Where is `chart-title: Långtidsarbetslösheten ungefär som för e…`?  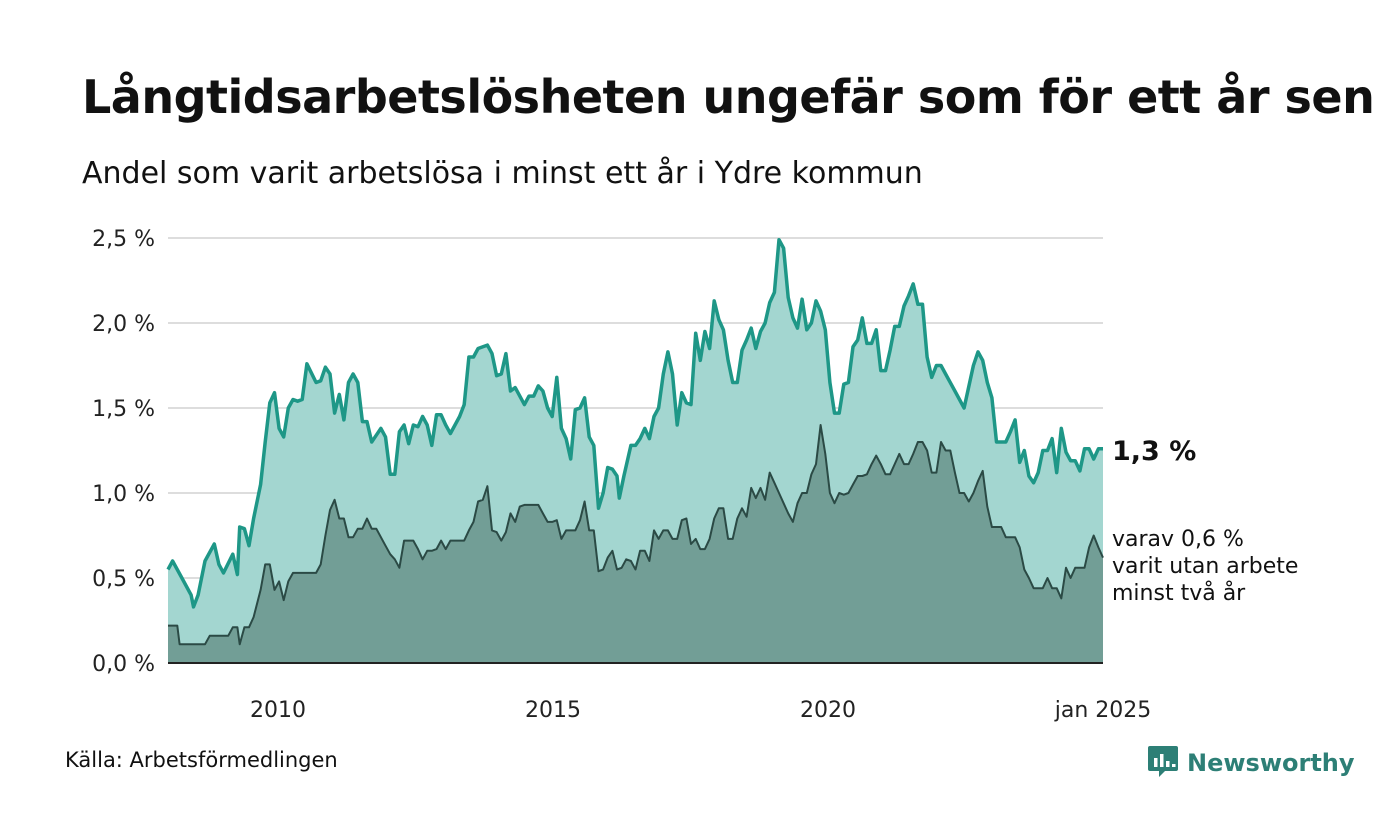
chart-title: Långtidsarbetslösheten ungefär som för e… is located at coordinates (728, 97).